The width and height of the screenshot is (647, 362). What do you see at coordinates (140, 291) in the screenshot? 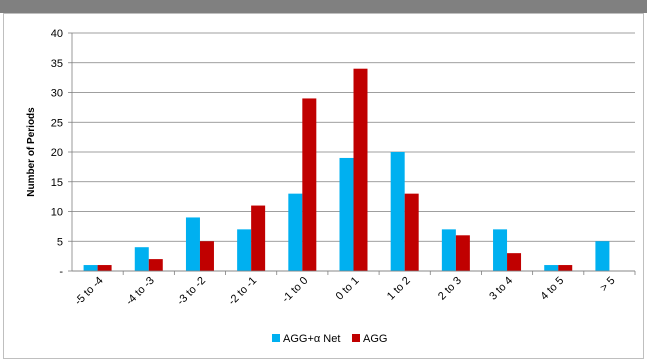
I see `x-tick-label: -4 to -3` at bounding box center [140, 291].